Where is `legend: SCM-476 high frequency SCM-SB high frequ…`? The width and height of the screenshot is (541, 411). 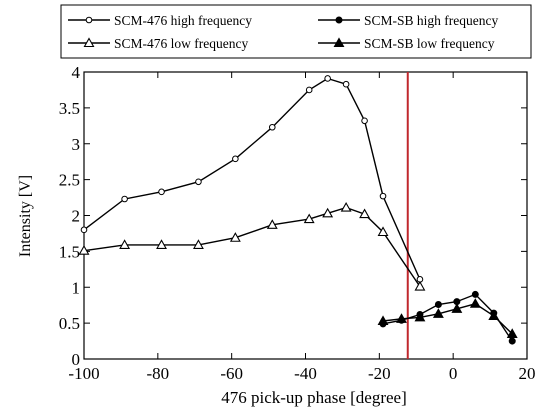
legend: SCM-476 high frequency SCM-SB high frequ… is located at coordinates (296, 31).